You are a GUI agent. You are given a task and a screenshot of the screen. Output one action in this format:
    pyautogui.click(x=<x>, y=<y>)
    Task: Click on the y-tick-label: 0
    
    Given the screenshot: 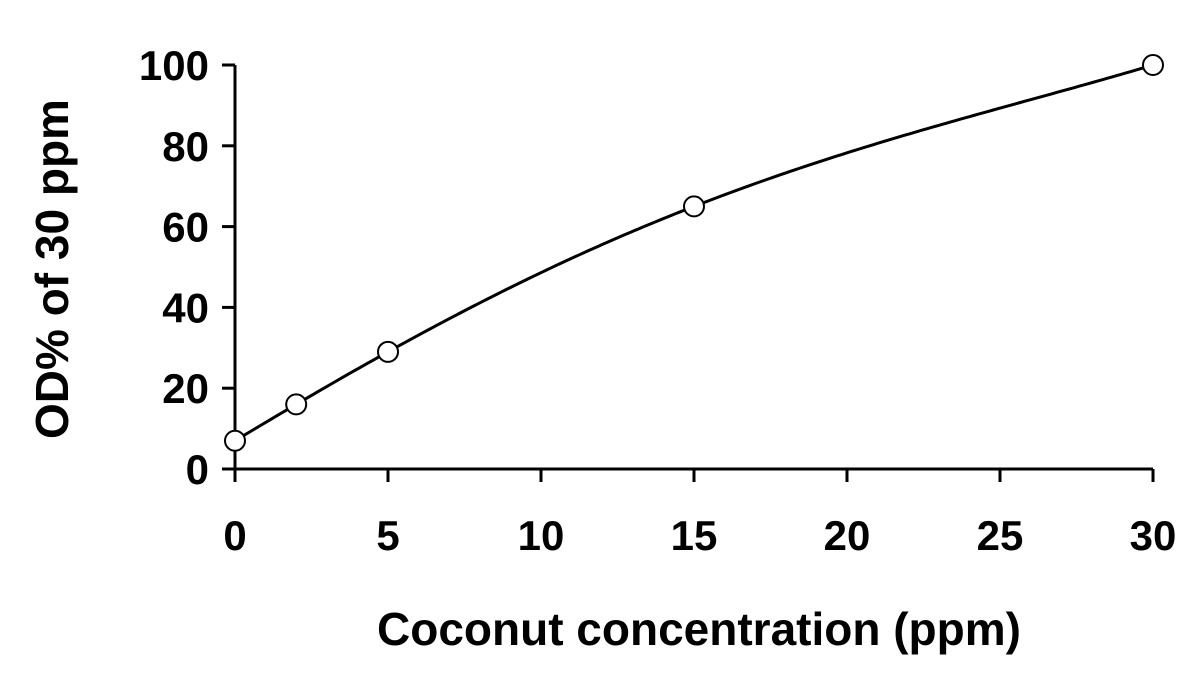 What is the action you would take?
    pyautogui.click(x=197, y=469)
    